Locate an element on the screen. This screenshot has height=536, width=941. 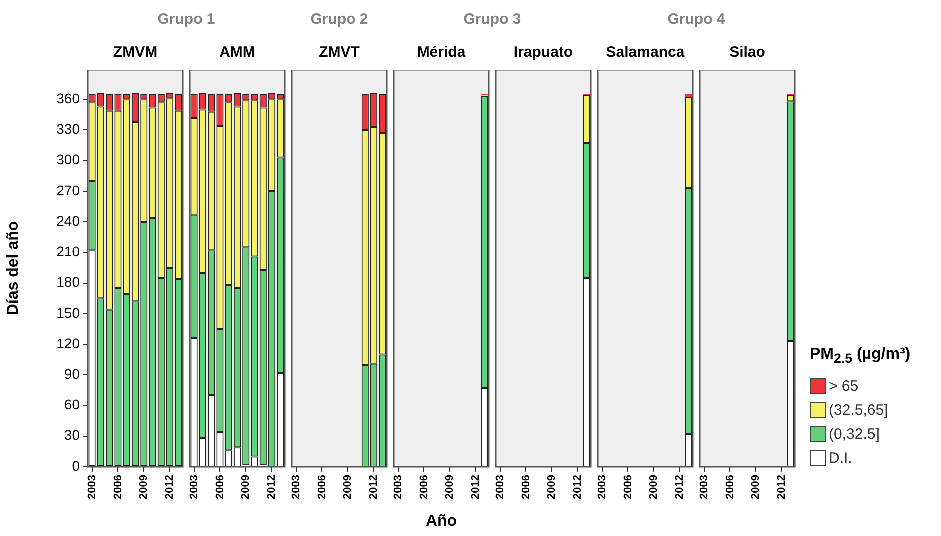
y-tick-label: 270 is located at coordinates (68, 190).